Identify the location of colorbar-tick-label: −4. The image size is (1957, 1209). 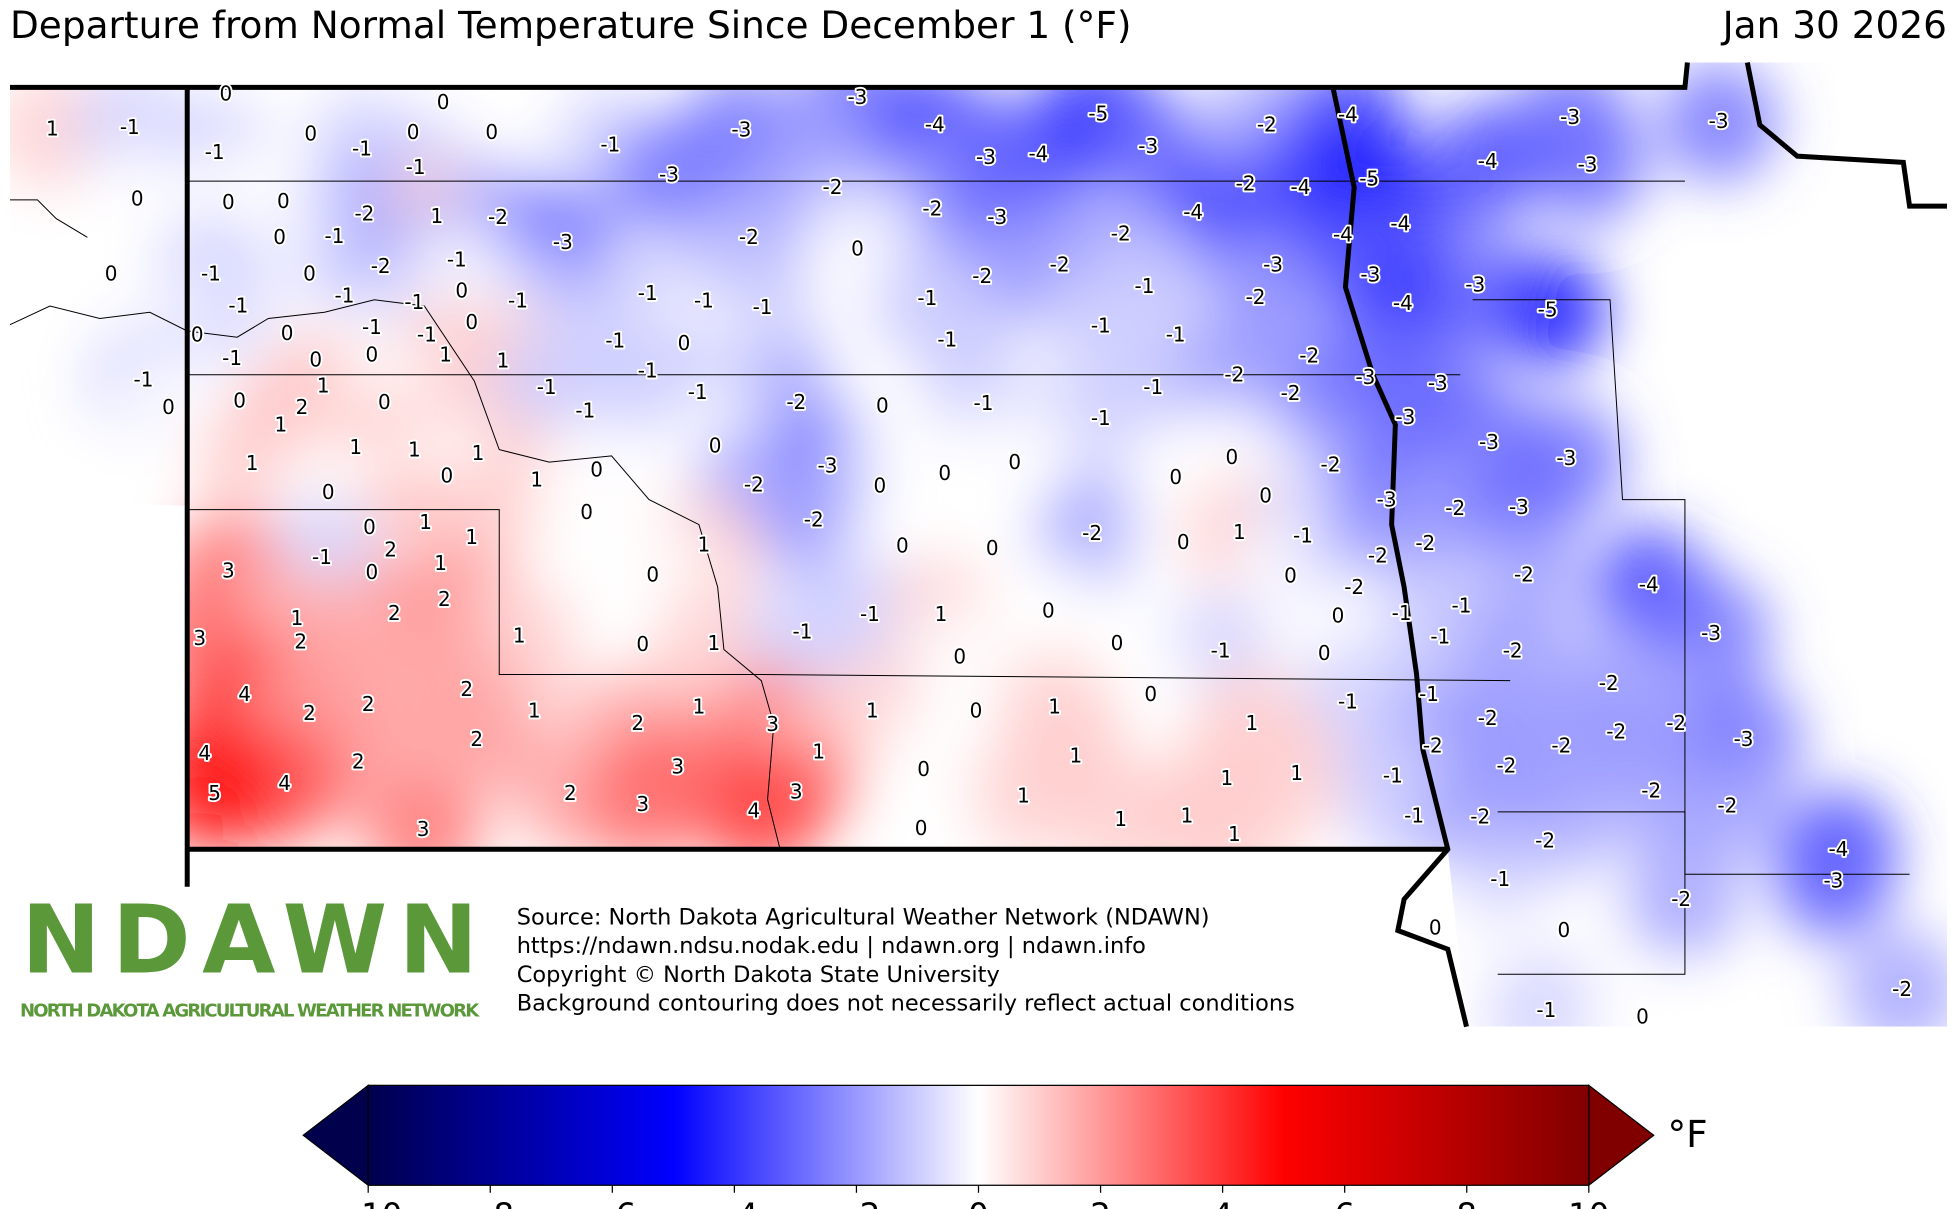
(734, 1203).